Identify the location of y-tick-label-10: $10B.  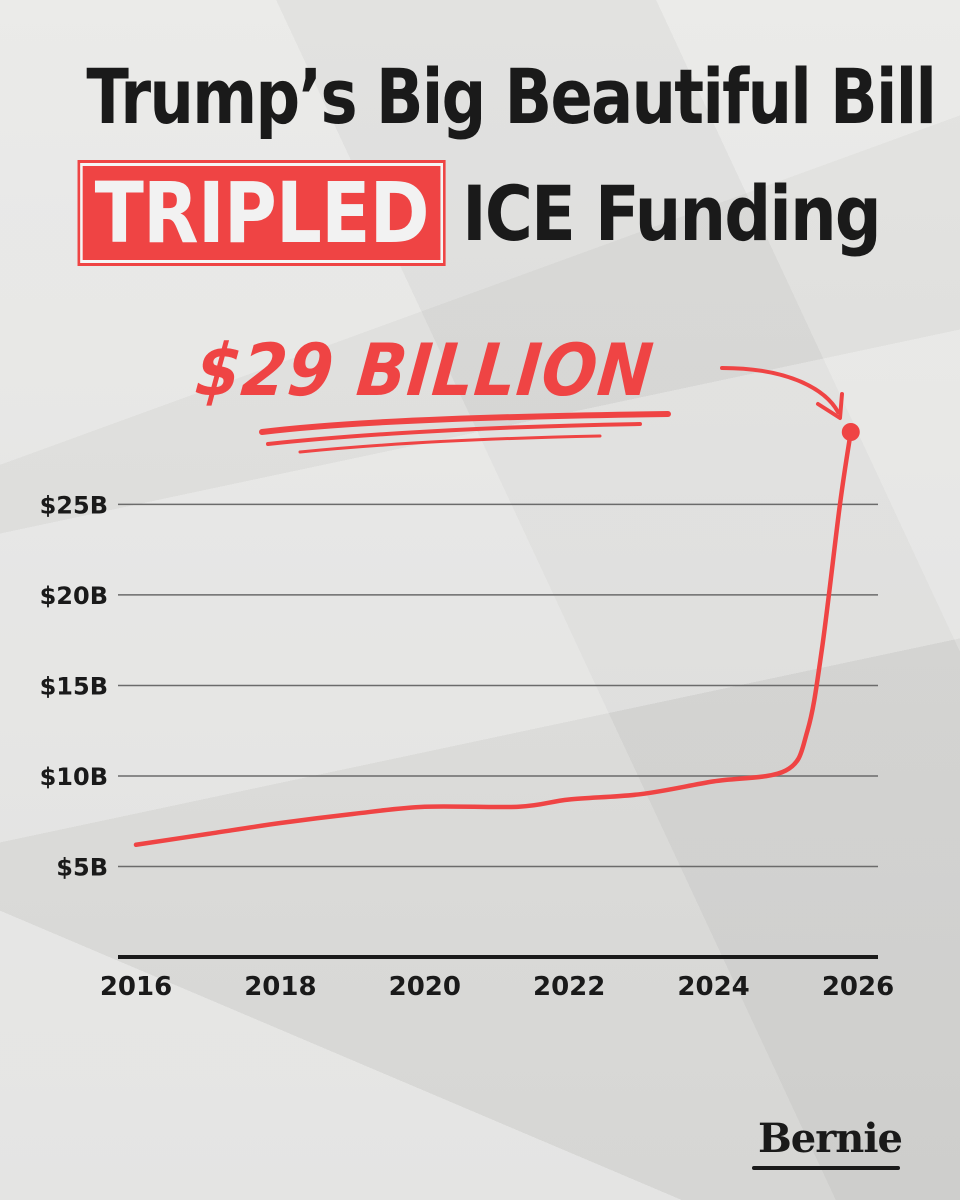
(74, 777).